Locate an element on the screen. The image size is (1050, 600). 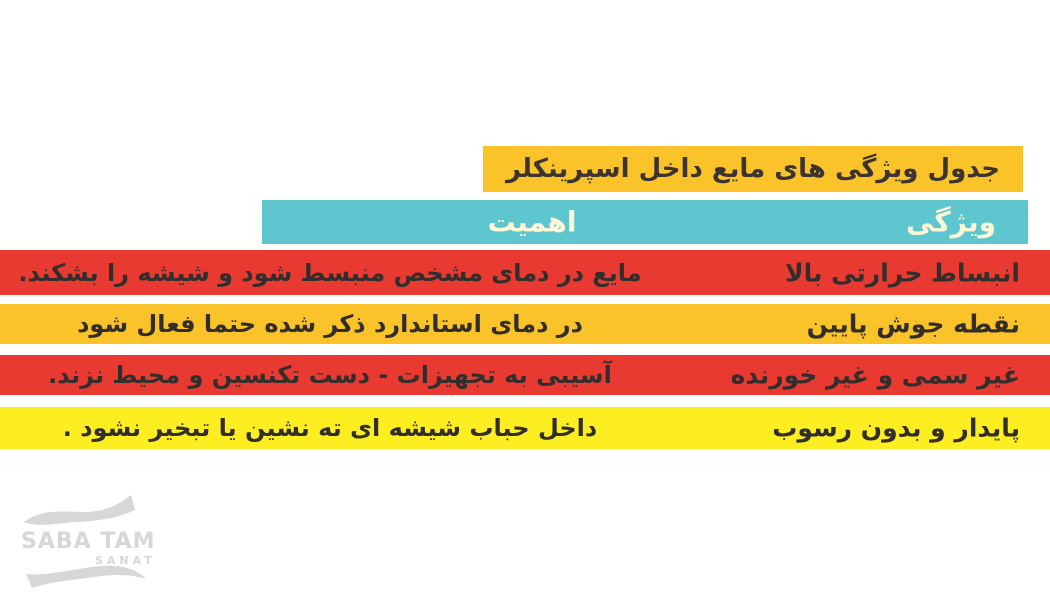
row-property-text: غیر سمی و غیر خورنده is located at coordinates (875, 375).